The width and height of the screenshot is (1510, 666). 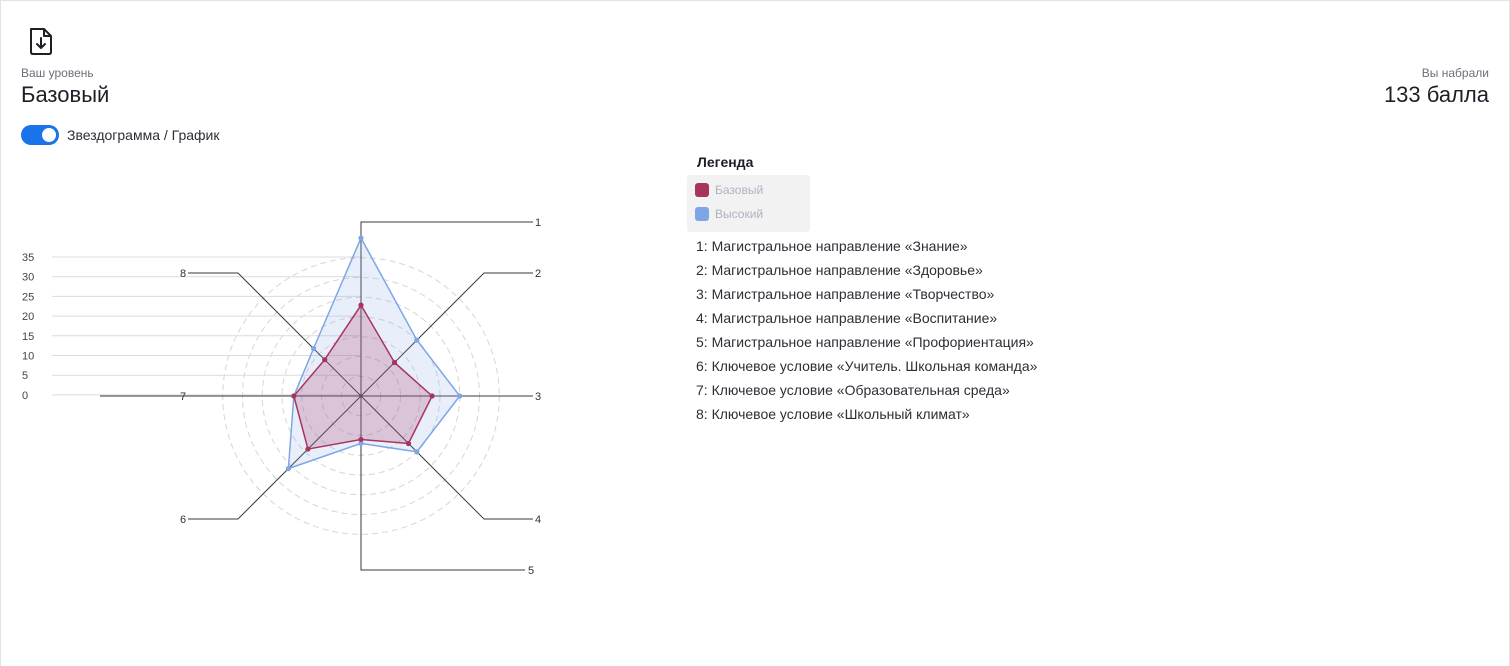 What do you see at coordinates (538, 397) in the screenshot?
I see `axis-label: 3` at bounding box center [538, 397].